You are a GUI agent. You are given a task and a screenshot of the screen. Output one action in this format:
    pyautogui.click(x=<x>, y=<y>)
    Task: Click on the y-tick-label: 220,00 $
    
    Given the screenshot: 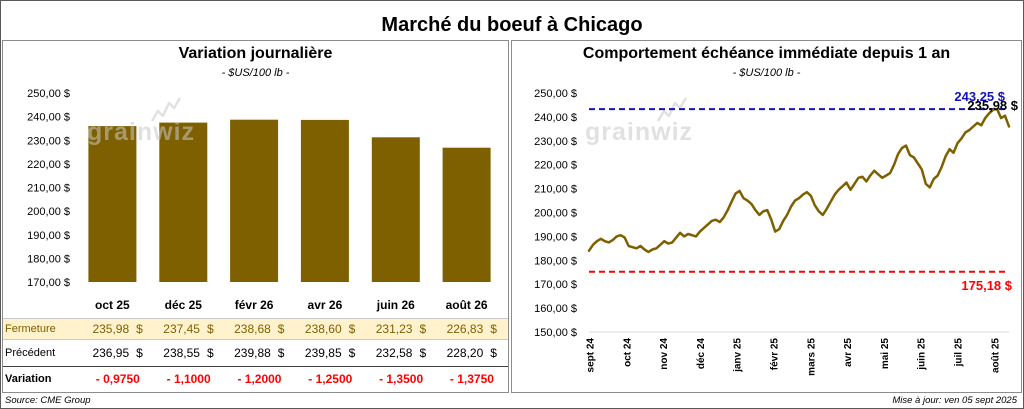 What is the action you would take?
    pyautogui.click(x=48, y=165)
    